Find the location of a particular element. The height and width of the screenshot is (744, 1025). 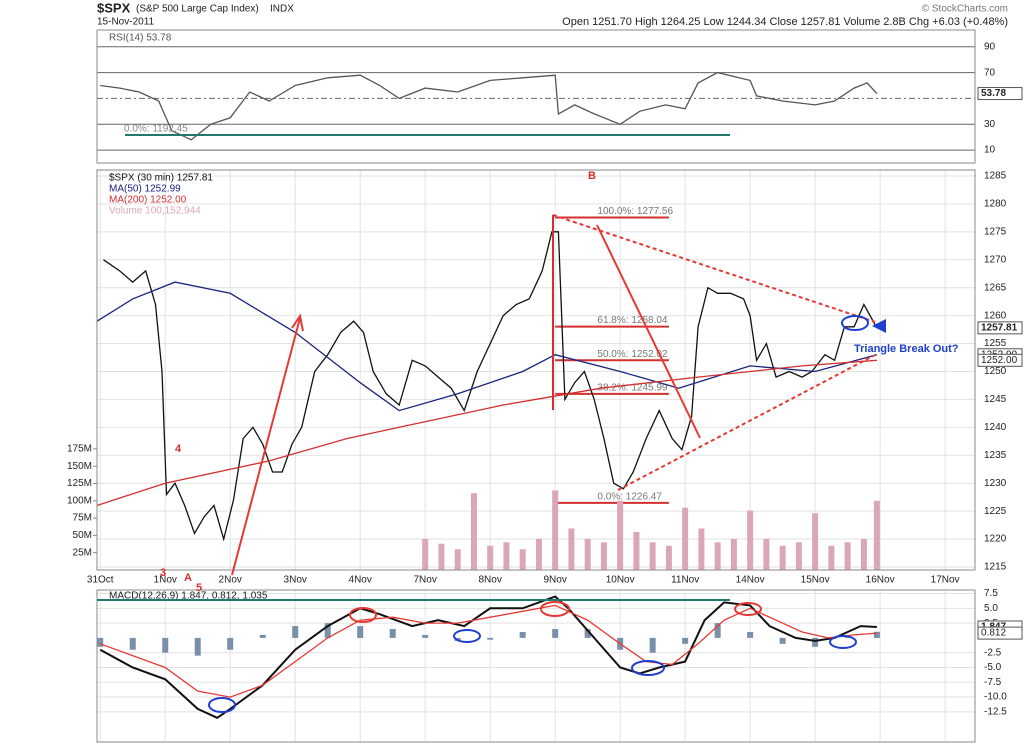

note: 5 is located at coordinates (199, 588).